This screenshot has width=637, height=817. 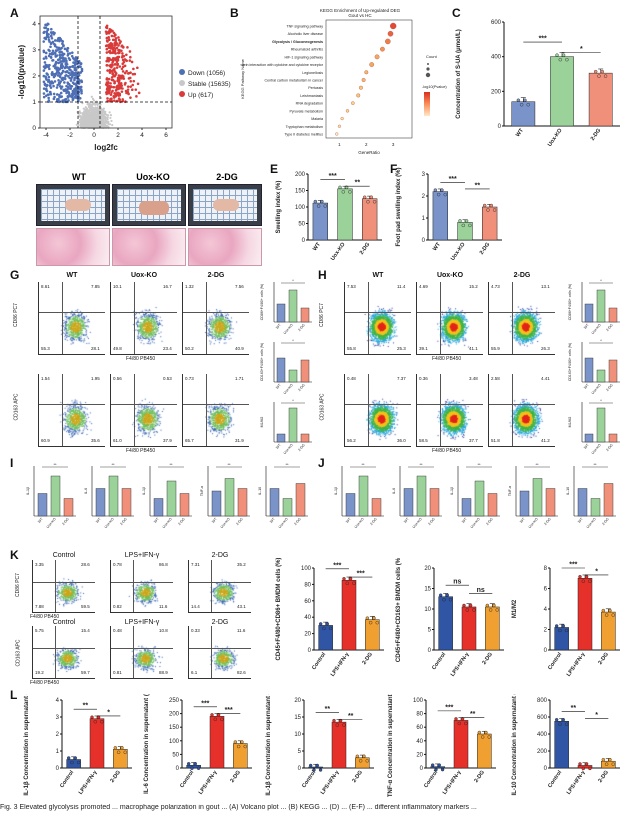 I want to click on flow-quadrant-value: 2.58, so click(x=495, y=378).